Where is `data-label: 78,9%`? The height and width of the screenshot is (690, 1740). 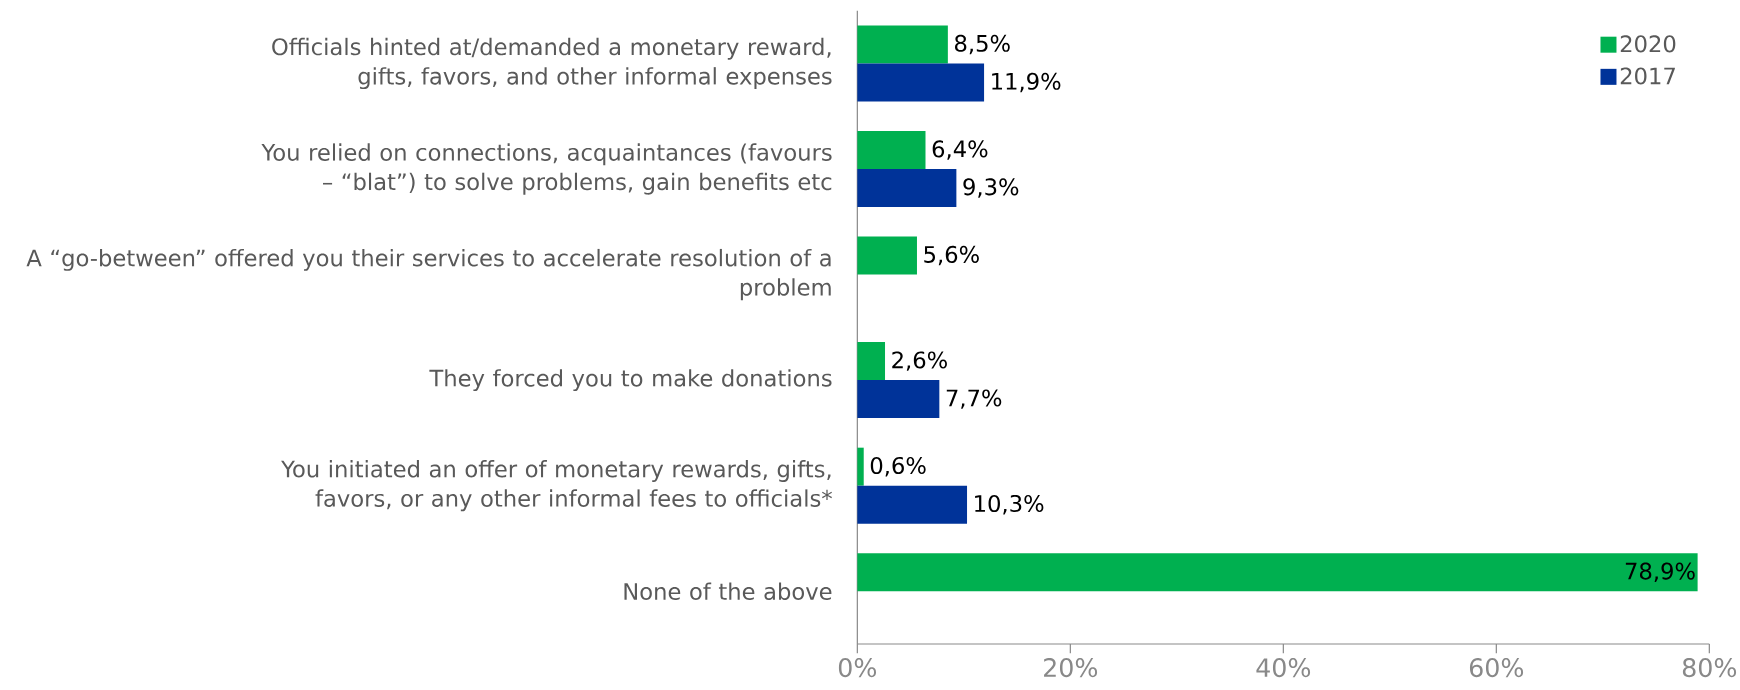
data-label: 78,9% is located at coordinates (1660, 572).